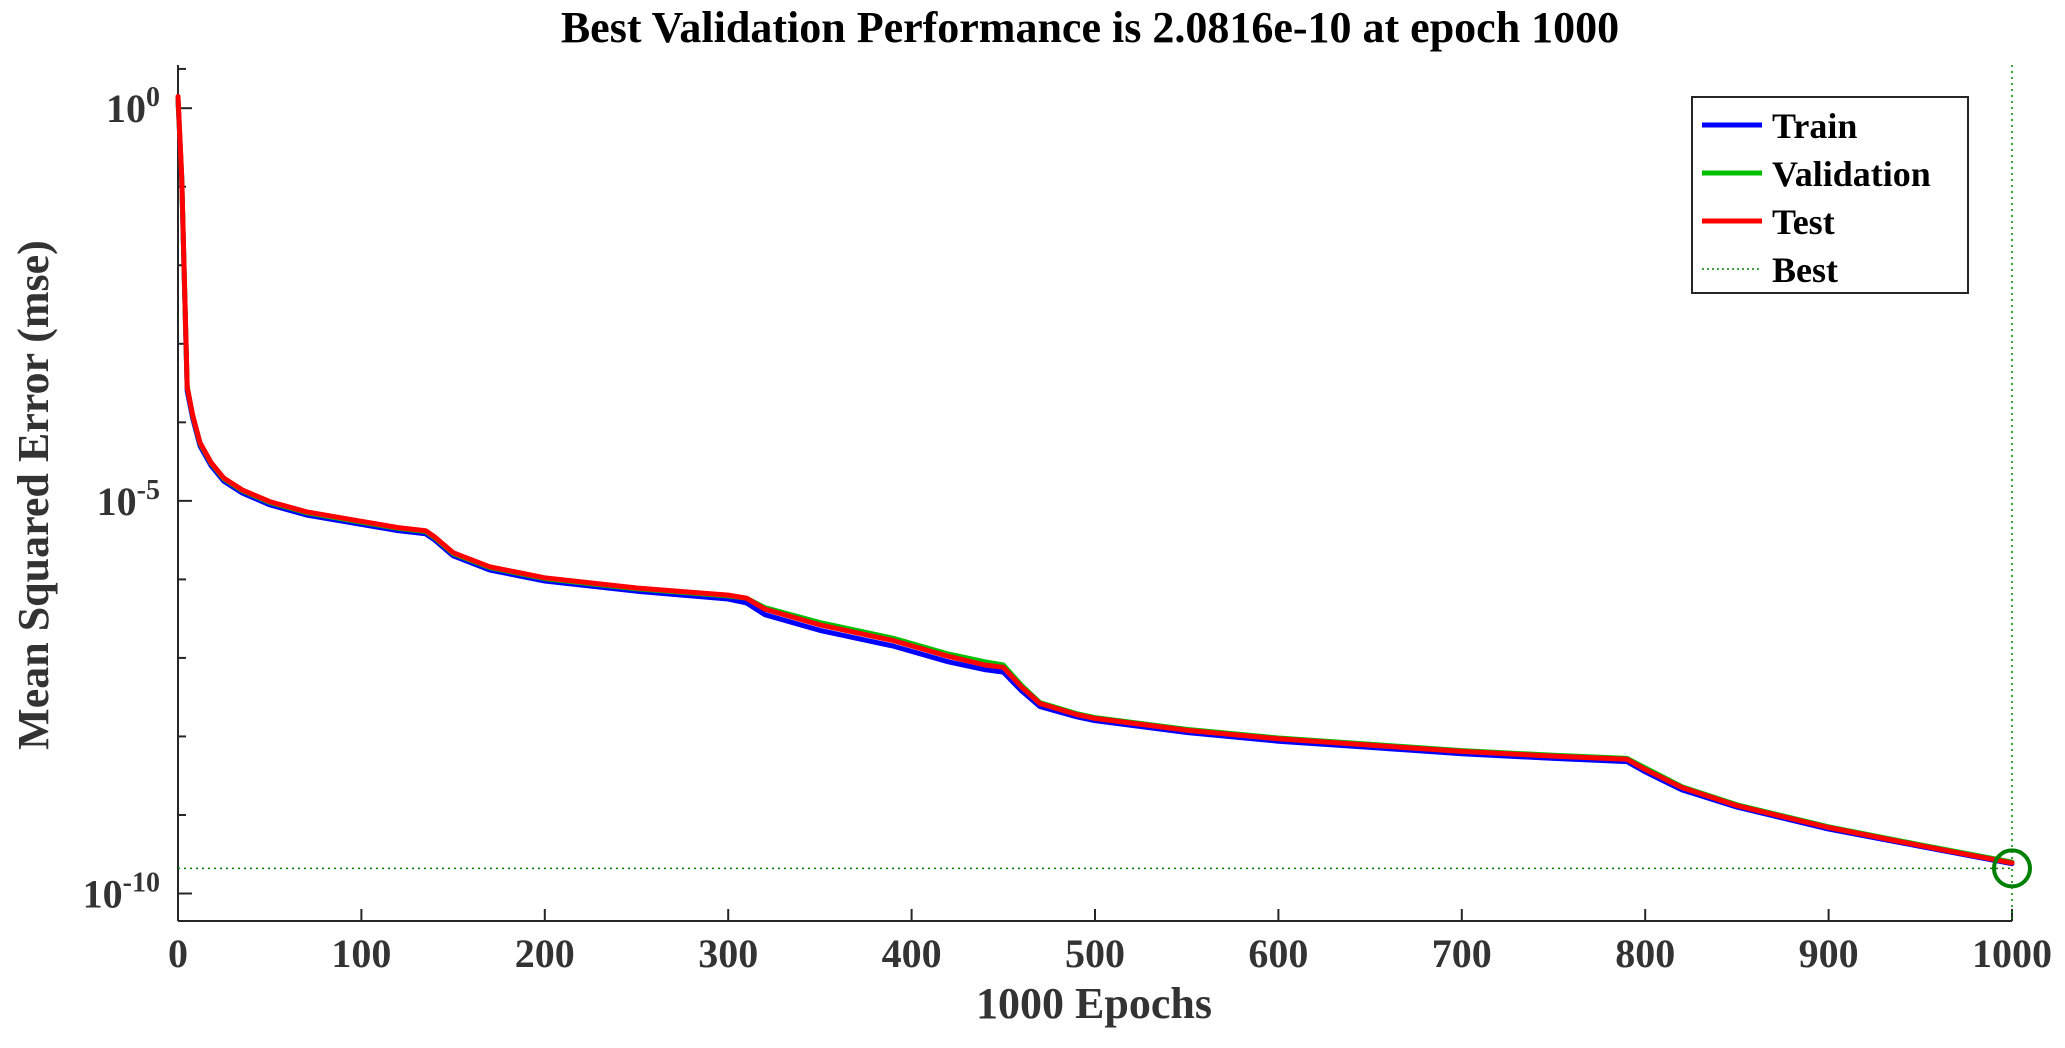 The image size is (2065, 1048). I want to click on y-tick-label: 10⁻¹⁰, so click(121, 892).